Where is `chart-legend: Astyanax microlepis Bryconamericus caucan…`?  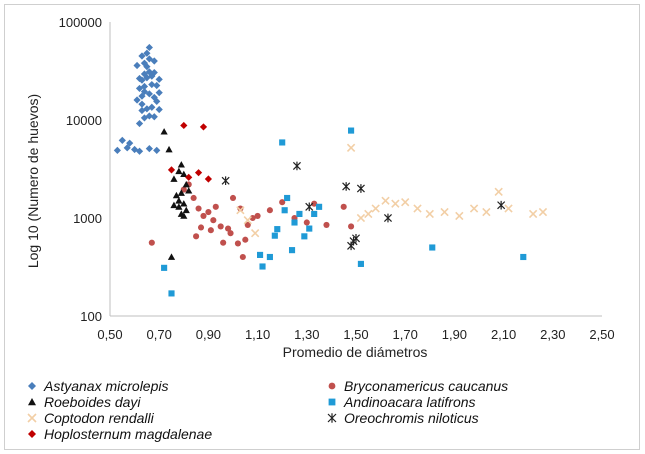 chart-legend: Astyanax microlepis Bryconamericus caucan… is located at coordinates (326, 411).